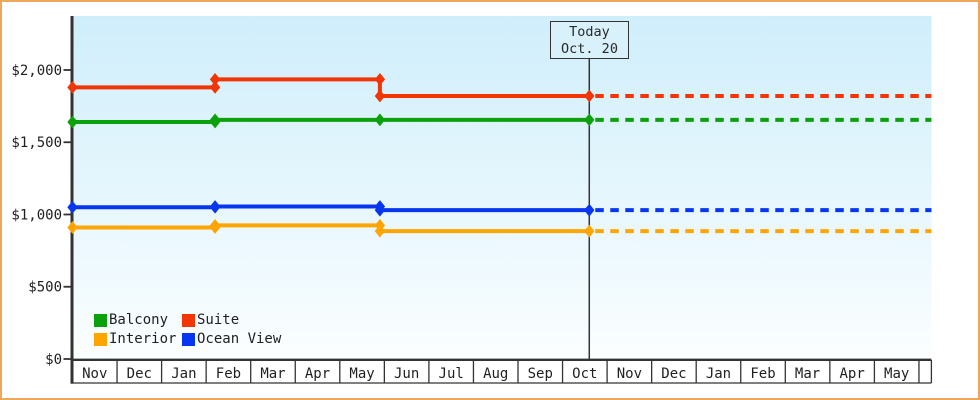 This screenshot has height=400, width=980. I want to click on today-marker-box: Today Oct. 20, so click(589, 40).